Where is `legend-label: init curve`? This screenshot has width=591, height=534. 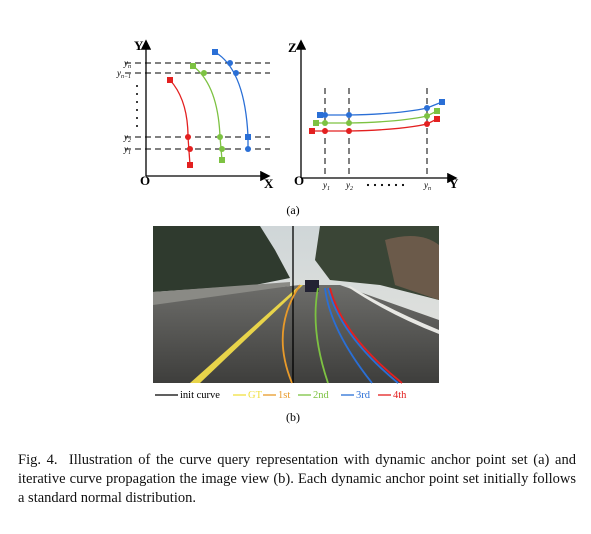 legend-label: init curve is located at coordinates (200, 395).